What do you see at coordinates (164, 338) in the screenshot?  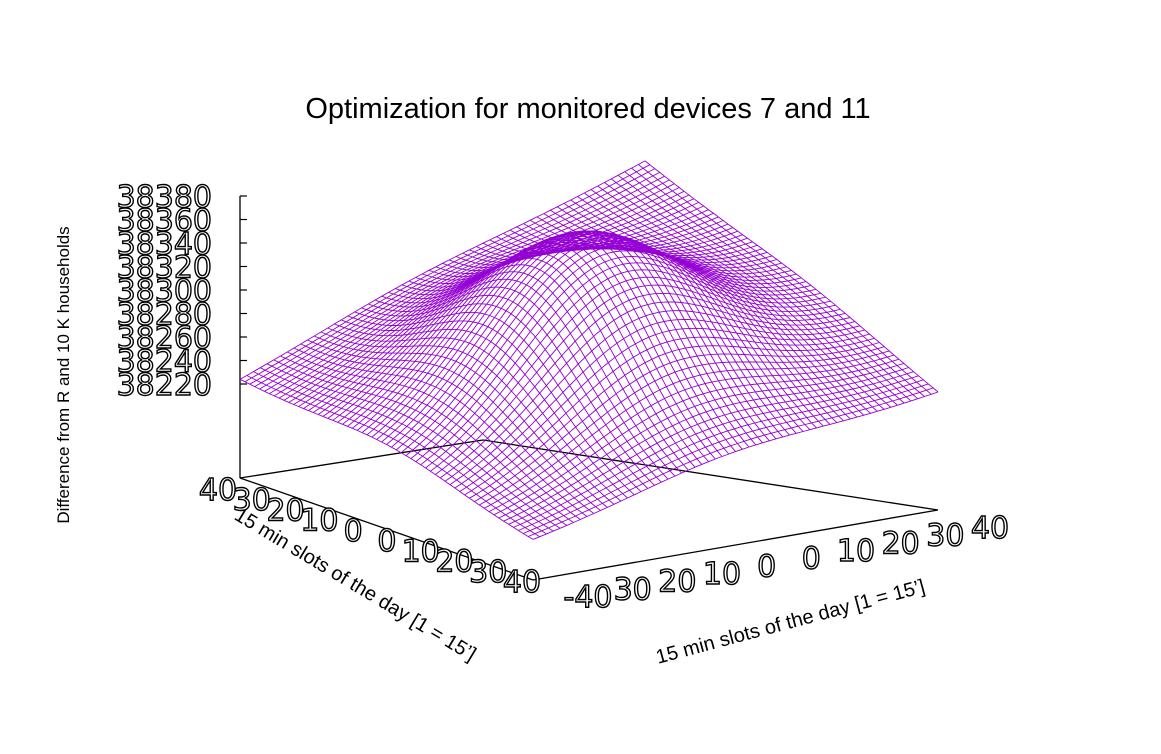 I see `z-tick-label: 38260` at bounding box center [164, 338].